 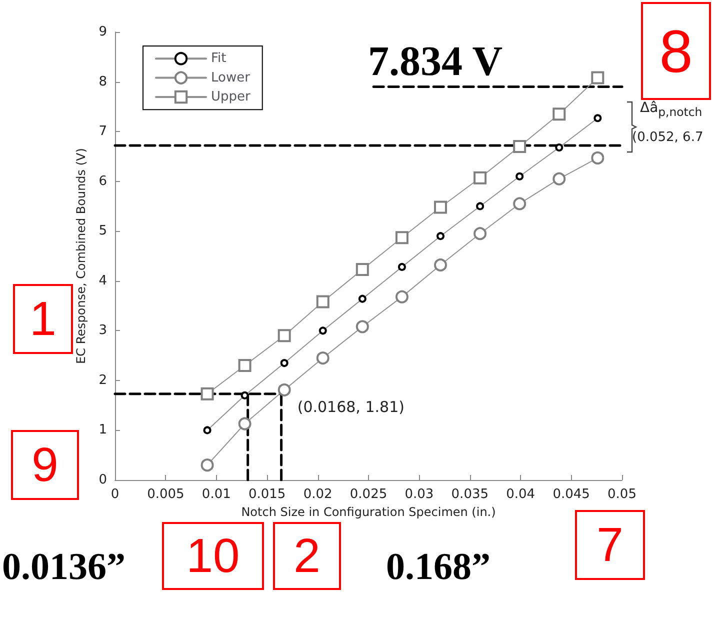 I want to click on y-tick-label: 1, so click(x=102, y=430).